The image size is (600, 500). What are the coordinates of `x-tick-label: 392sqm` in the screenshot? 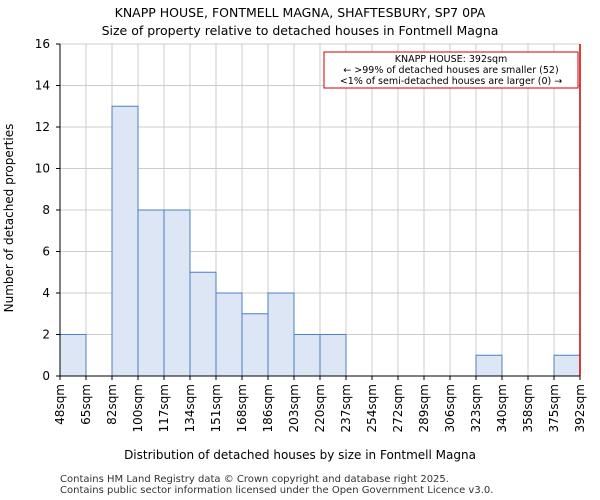 It's located at (580, 408).